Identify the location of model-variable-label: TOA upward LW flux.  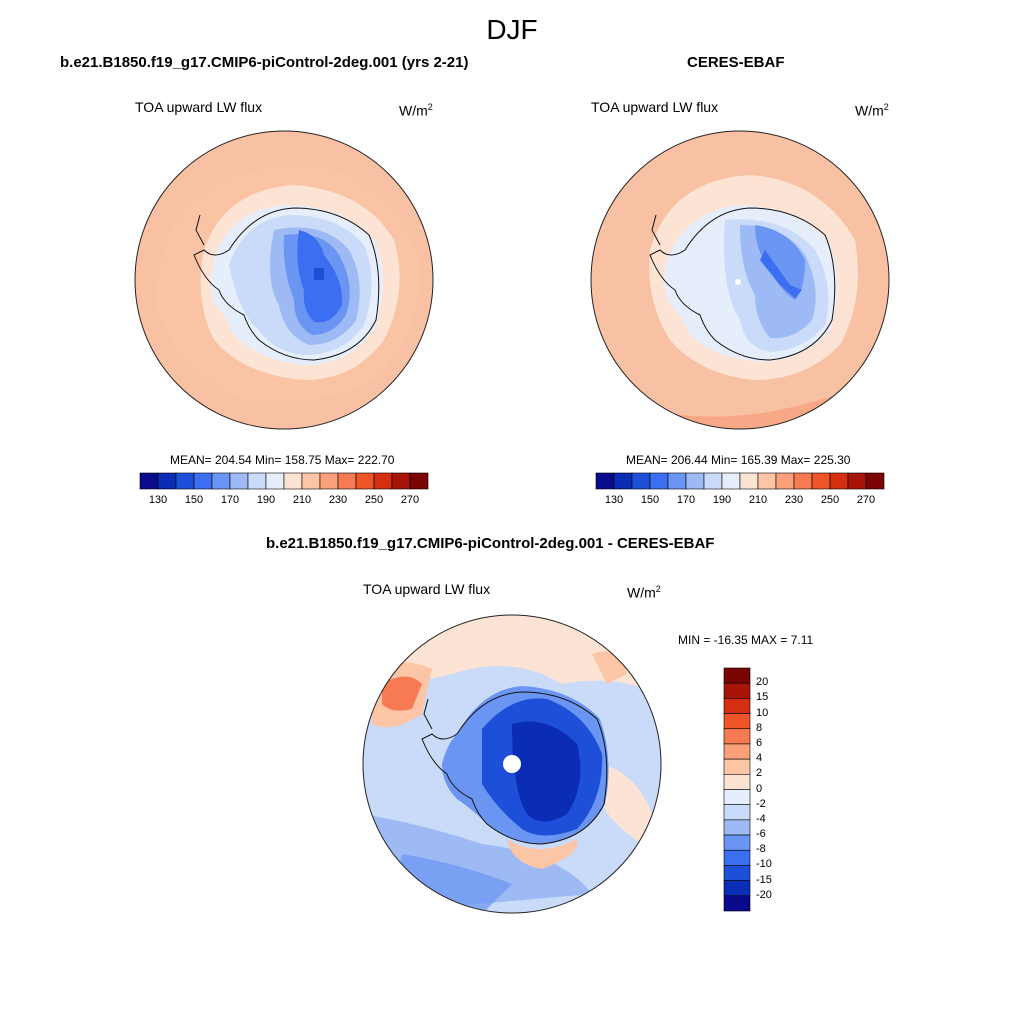
(199, 107).